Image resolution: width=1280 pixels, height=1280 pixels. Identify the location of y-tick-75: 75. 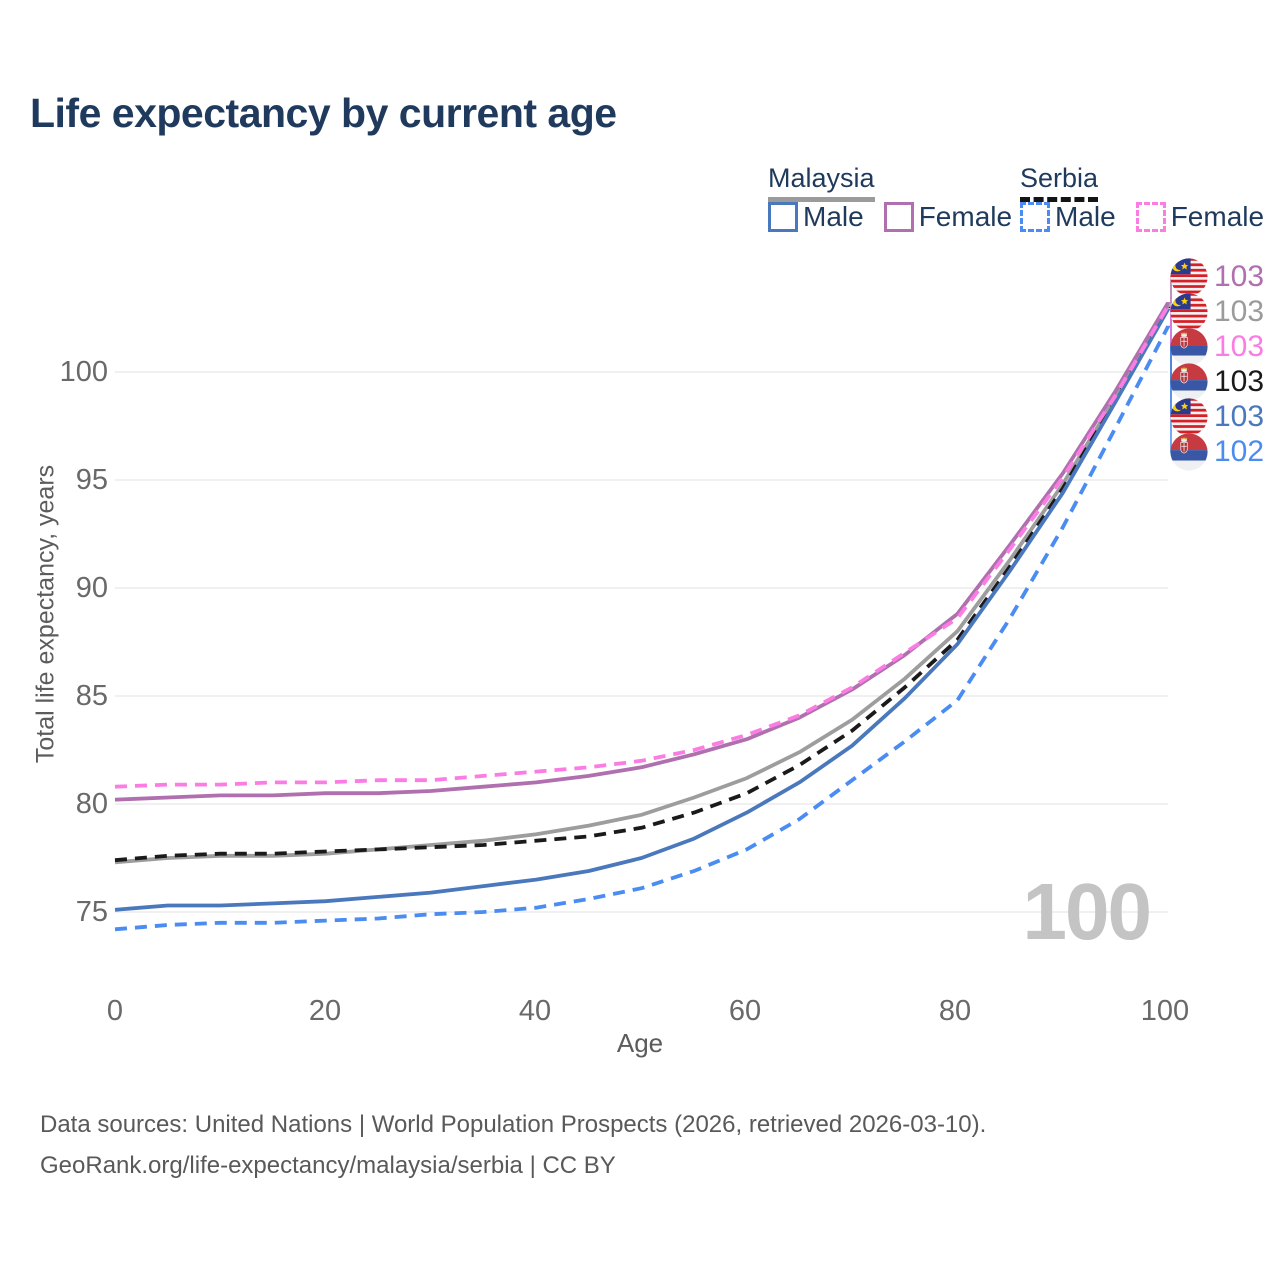
(91, 912).